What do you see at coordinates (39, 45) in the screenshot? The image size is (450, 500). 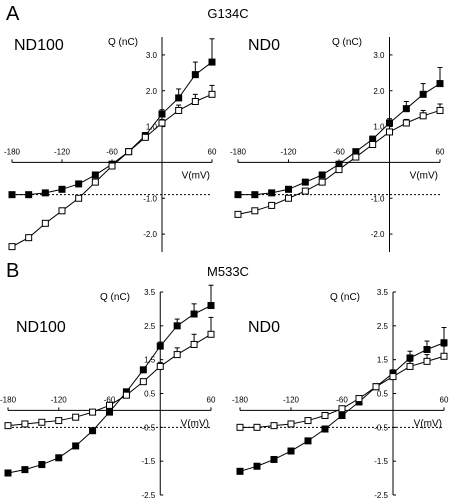 I see `condition-label: ND100` at bounding box center [39, 45].